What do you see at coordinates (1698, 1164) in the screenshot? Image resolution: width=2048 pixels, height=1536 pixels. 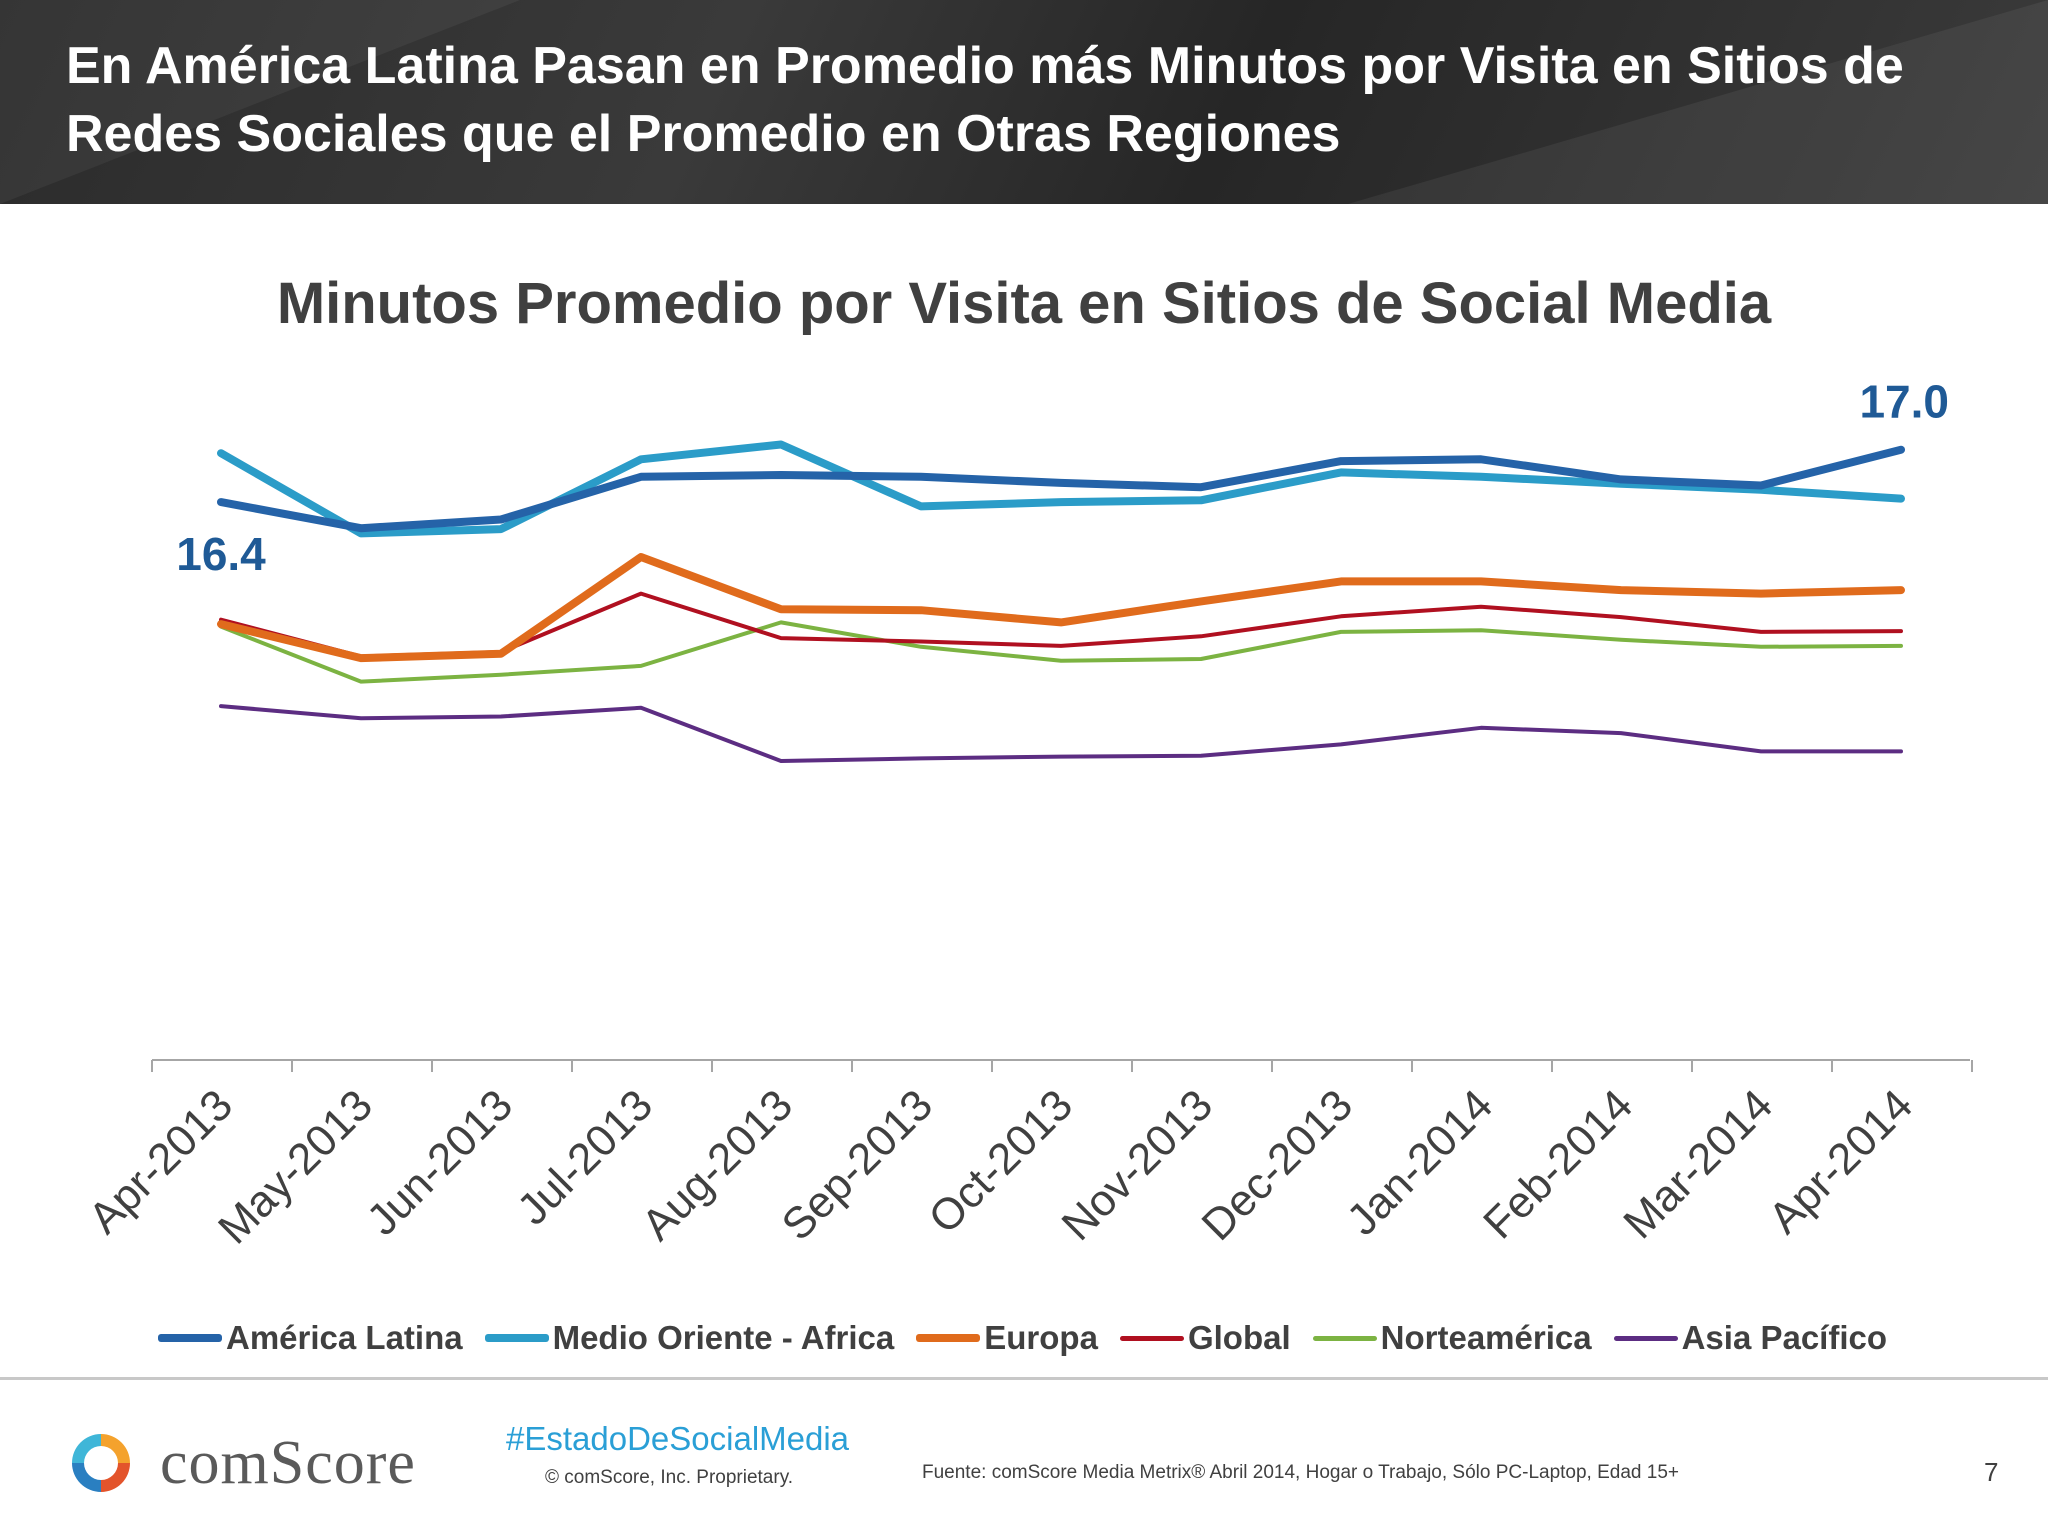 I see `x-tick-label: Mar-2014` at bounding box center [1698, 1164].